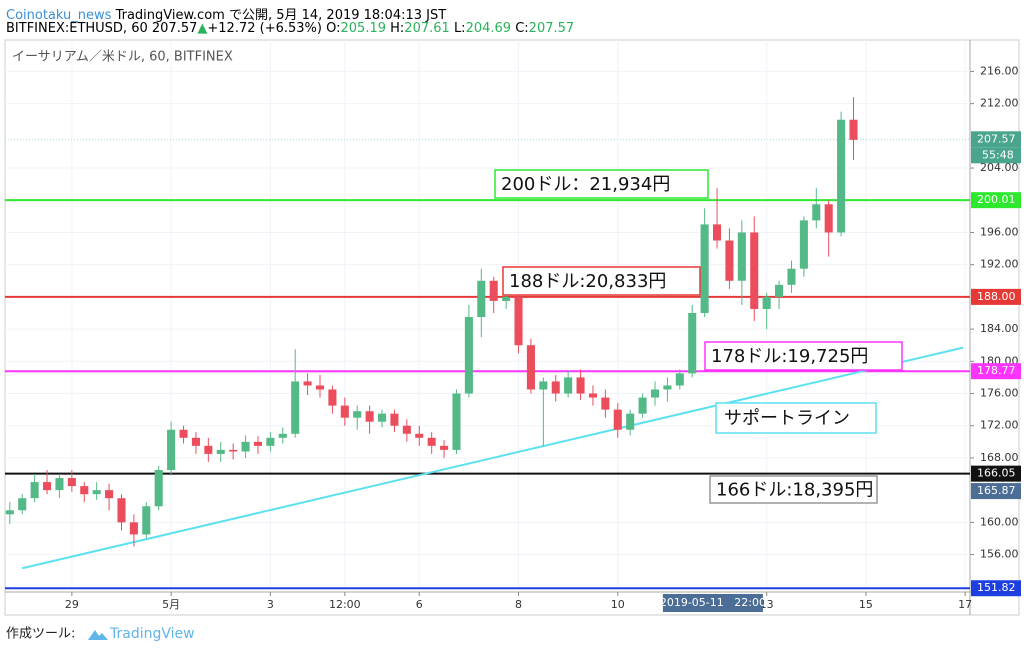 Image resolution: width=1024 pixels, height=650 pixels. I want to click on crosshair-x-bg, so click(712, 603).